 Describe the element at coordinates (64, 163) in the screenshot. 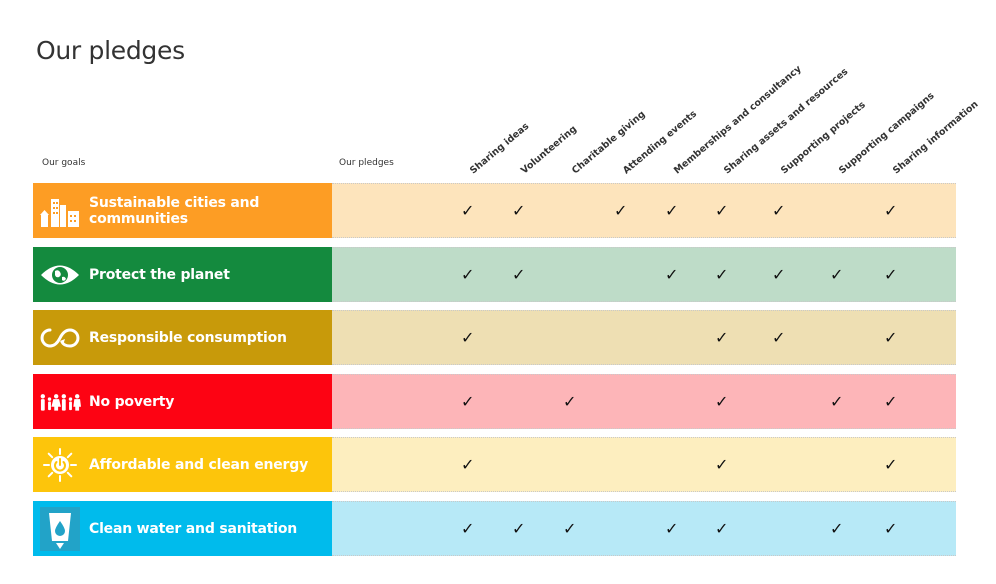

I see `goals-column-header: Our goals` at that location.